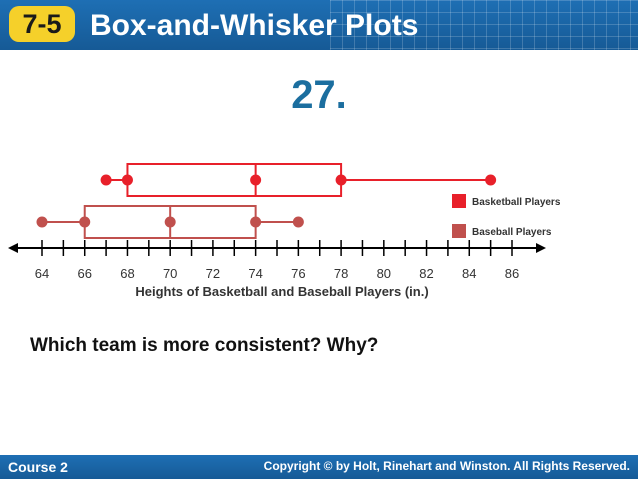 This screenshot has width=638, height=479. I want to click on question-text: Which team is more consistent? Why?, so click(204, 345).